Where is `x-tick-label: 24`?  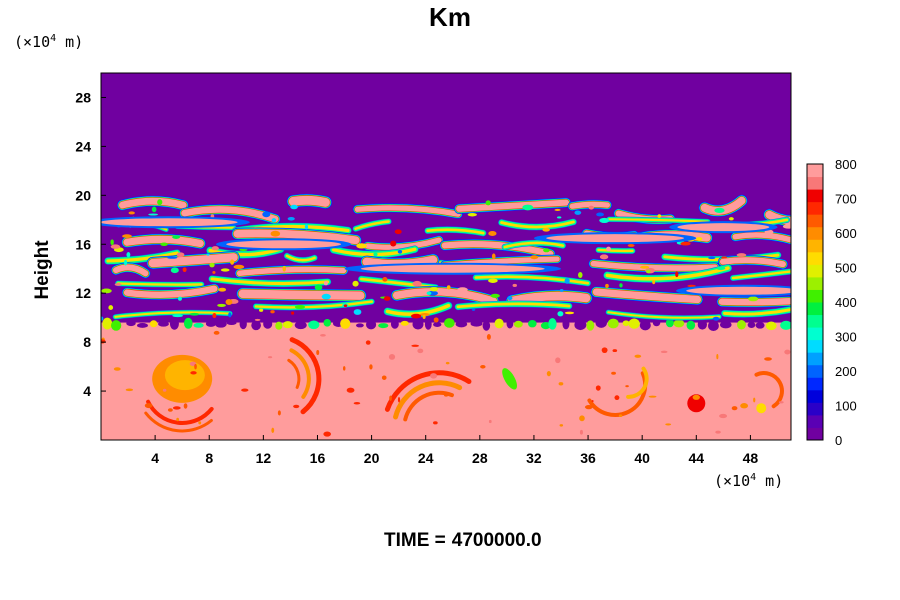
x-tick-label: 24 is located at coordinates (426, 458).